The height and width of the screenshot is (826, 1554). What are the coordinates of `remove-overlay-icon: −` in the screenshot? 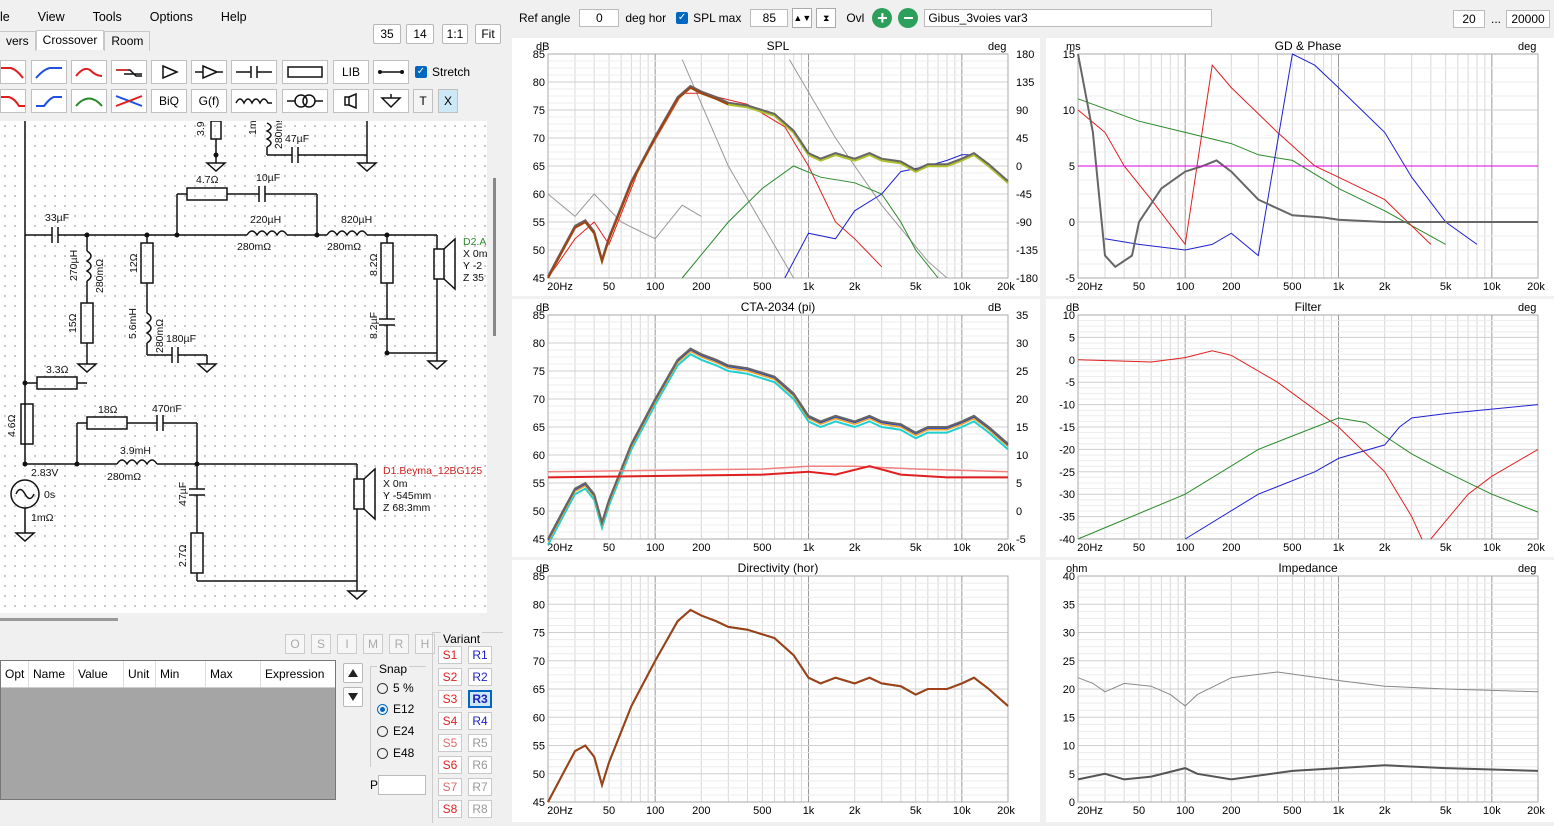 It's located at (908, 18).